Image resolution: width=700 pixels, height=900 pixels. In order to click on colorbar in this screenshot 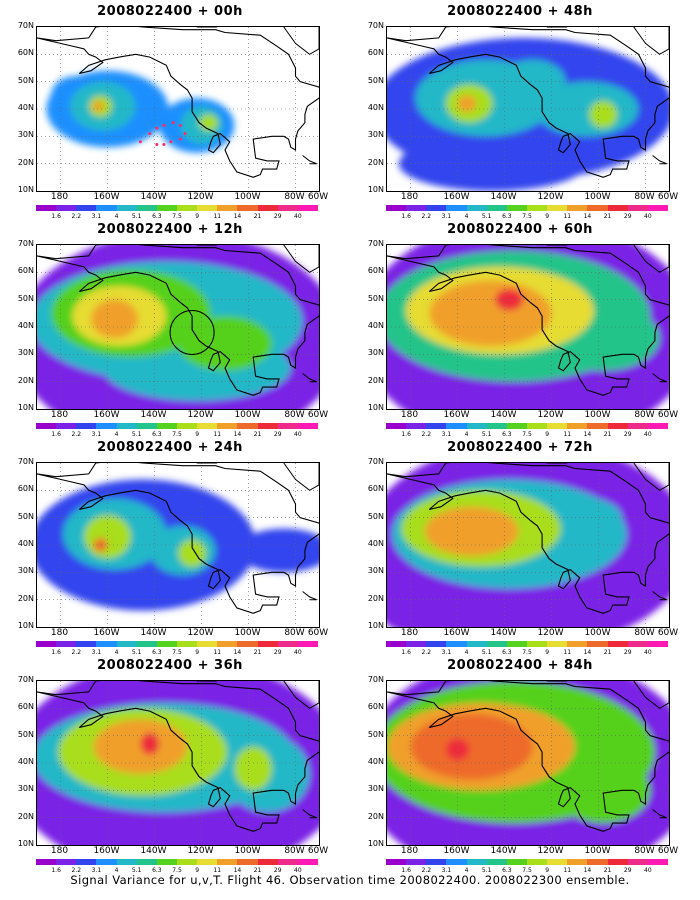, I will do `click(177, 862)`.